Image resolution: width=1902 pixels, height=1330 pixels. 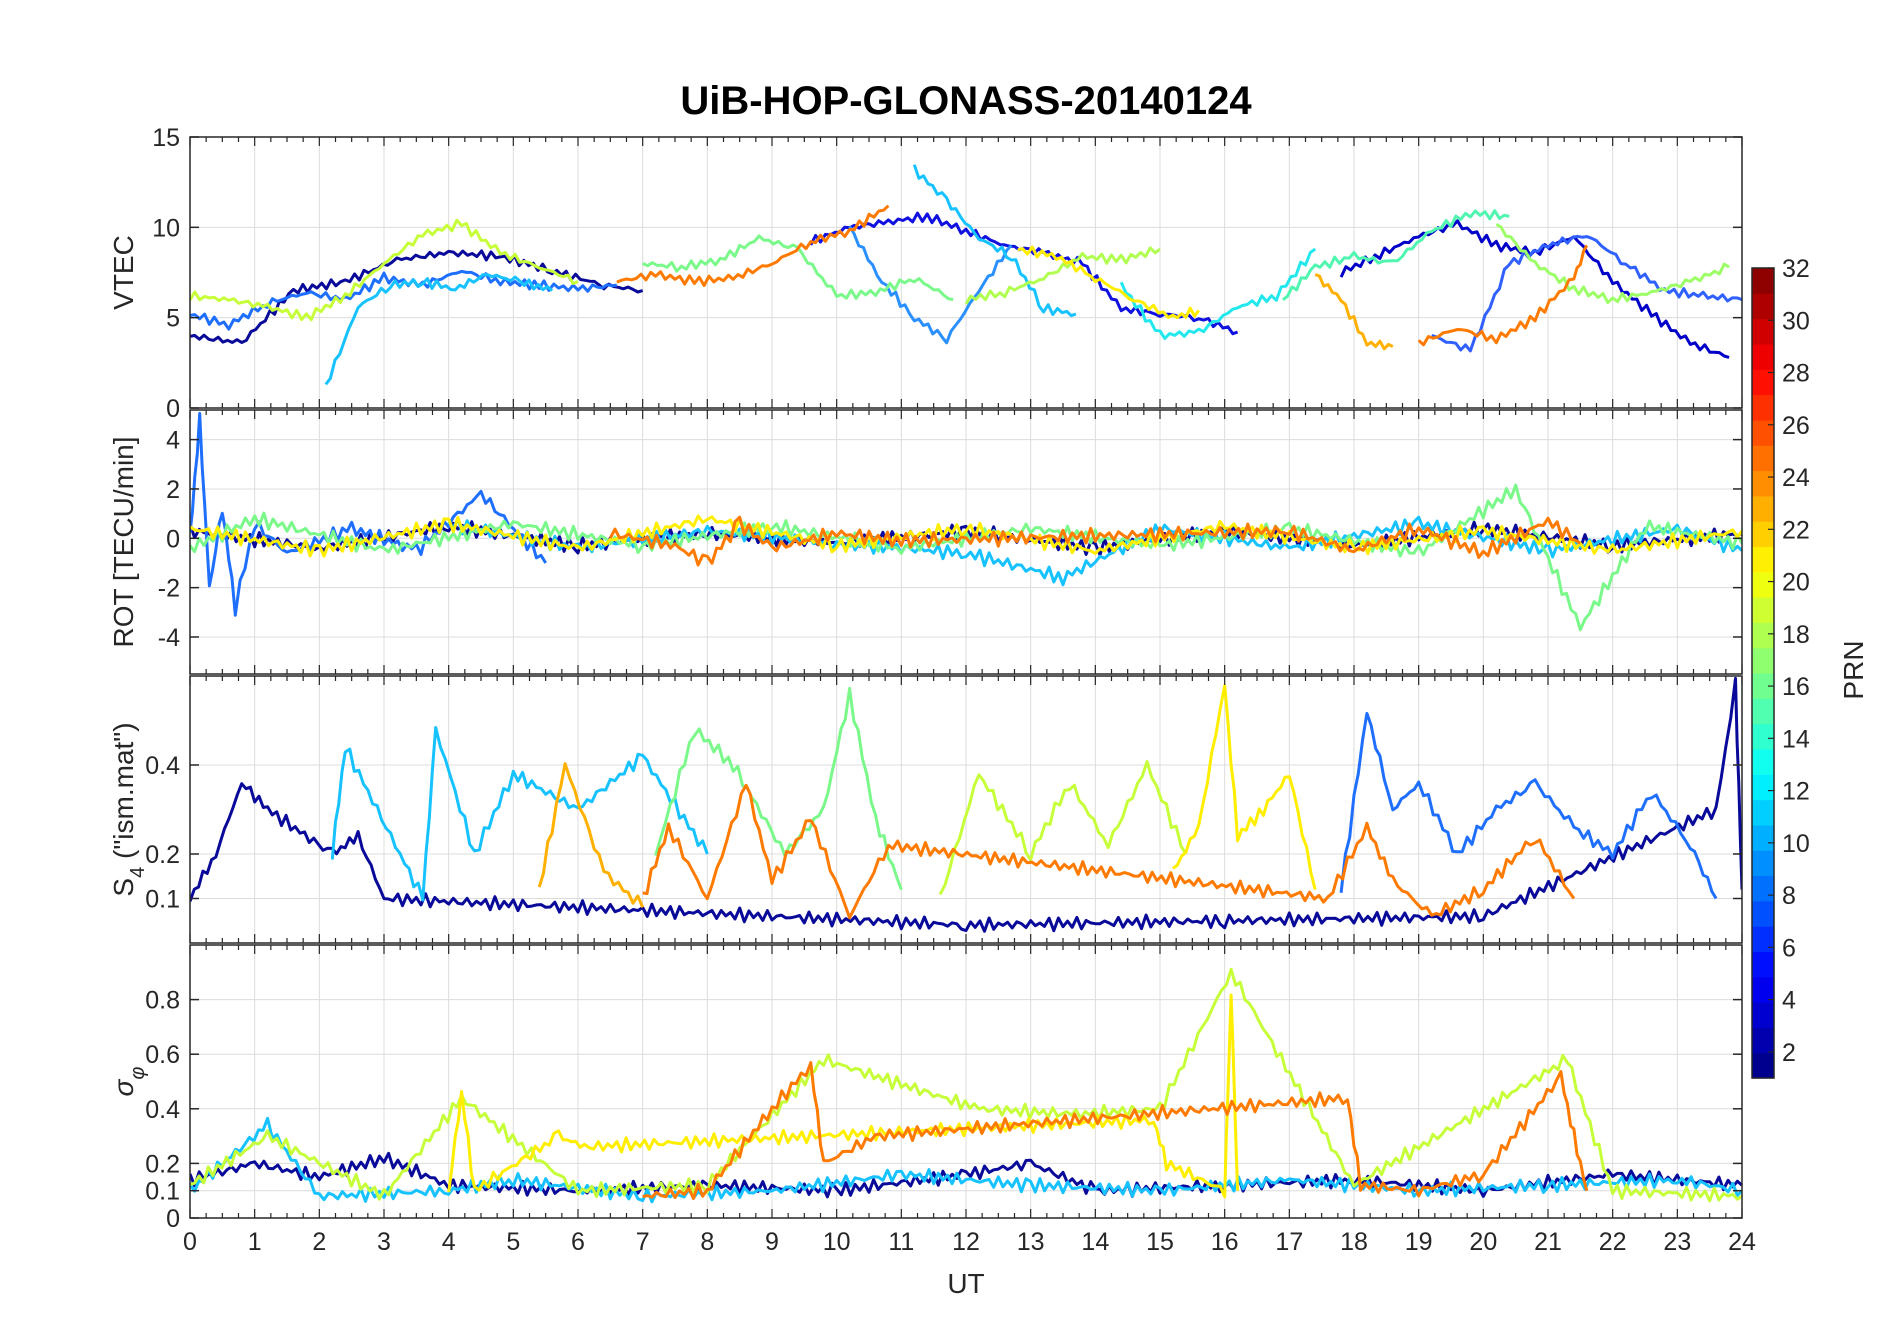 I want to click on colorbar-tick-label: 20, so click(x=1796, y=583).